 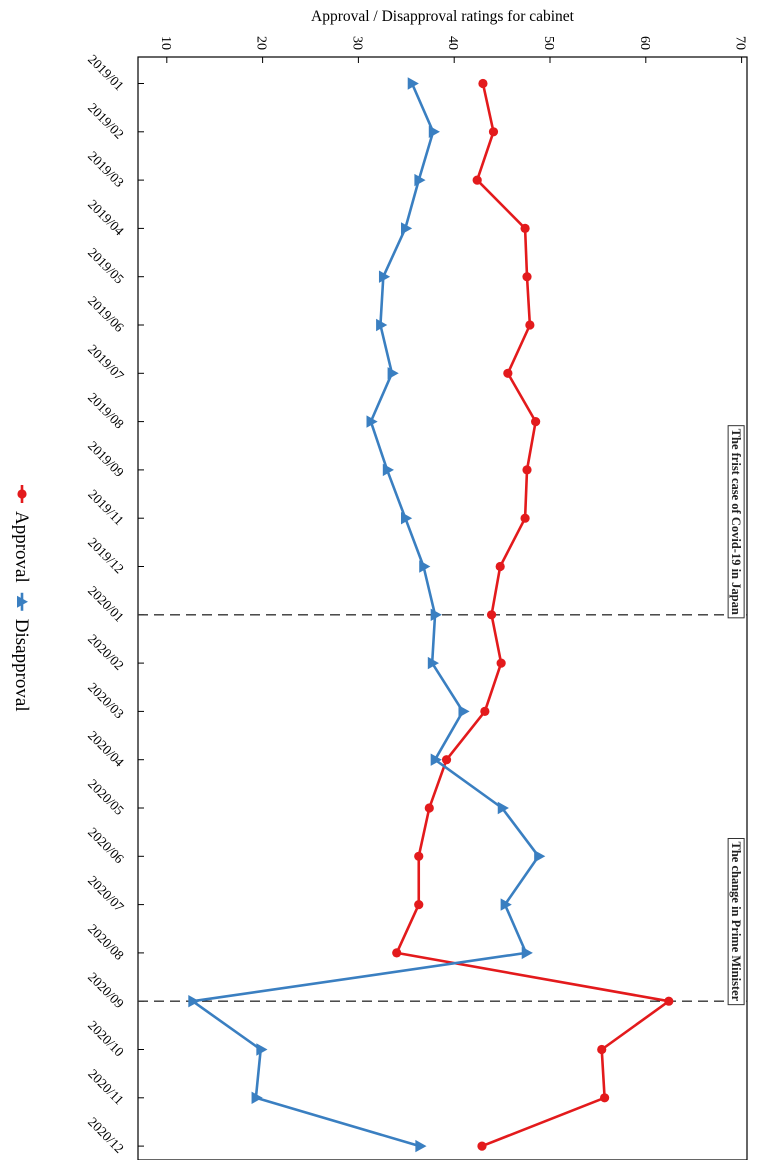 I want to click on category-tick-label: 2020/09, so click(x=106, y=990).